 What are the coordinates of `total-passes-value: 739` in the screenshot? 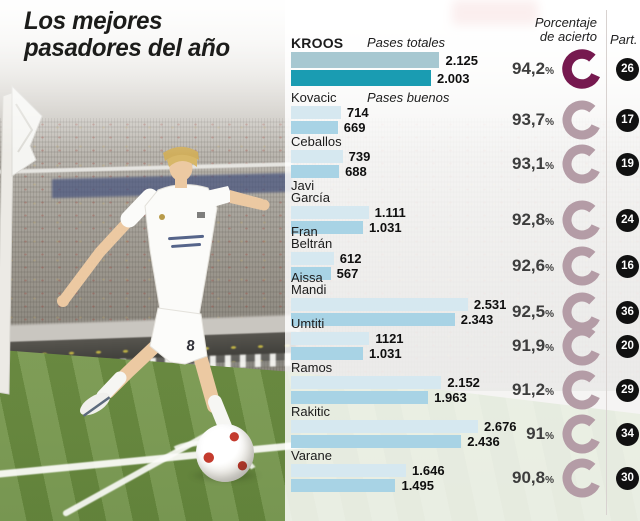 It's located at (359, 156).